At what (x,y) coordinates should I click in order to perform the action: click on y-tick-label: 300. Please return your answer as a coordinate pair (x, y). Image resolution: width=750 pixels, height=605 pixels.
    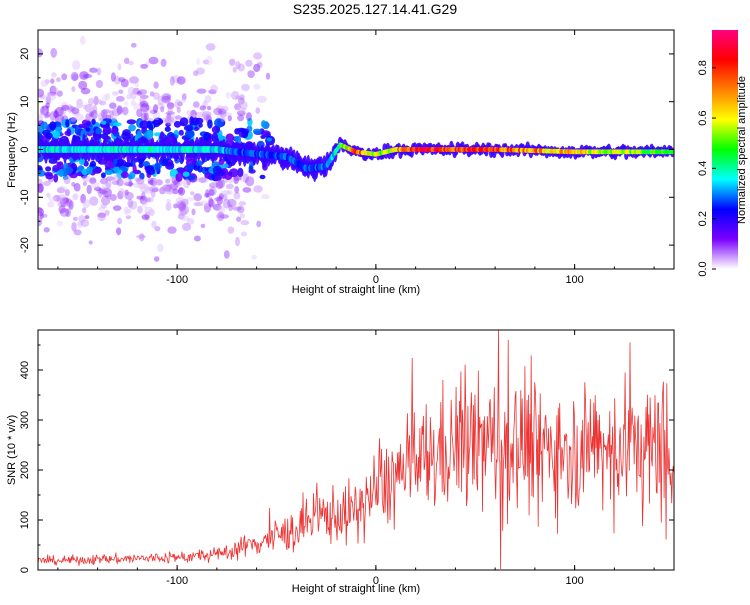
    Looking at the image, I should click on (25, 420).